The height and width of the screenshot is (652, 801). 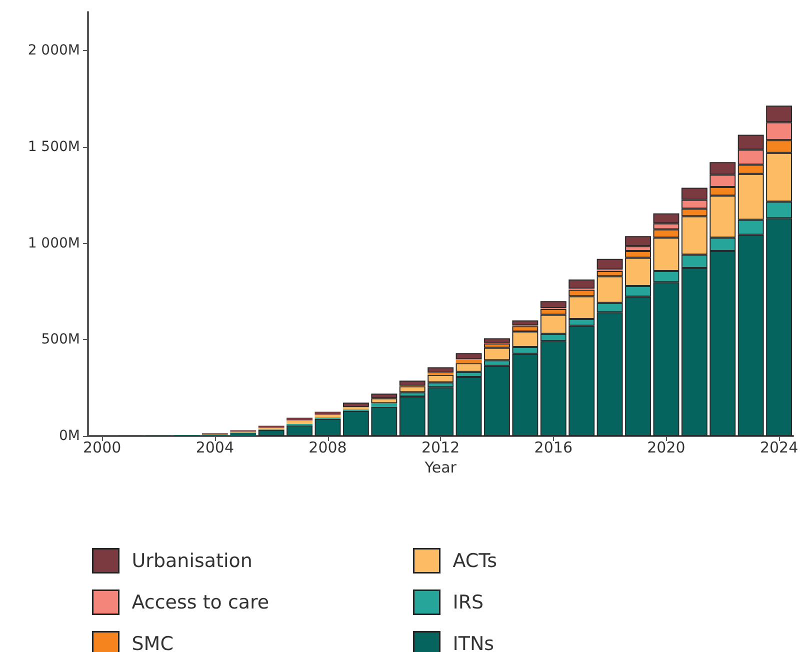 What do you see at coordinates (54, 50) in the screenshot?
I see `y-tick-label: 2 000M` at bounding box center [54, 50].